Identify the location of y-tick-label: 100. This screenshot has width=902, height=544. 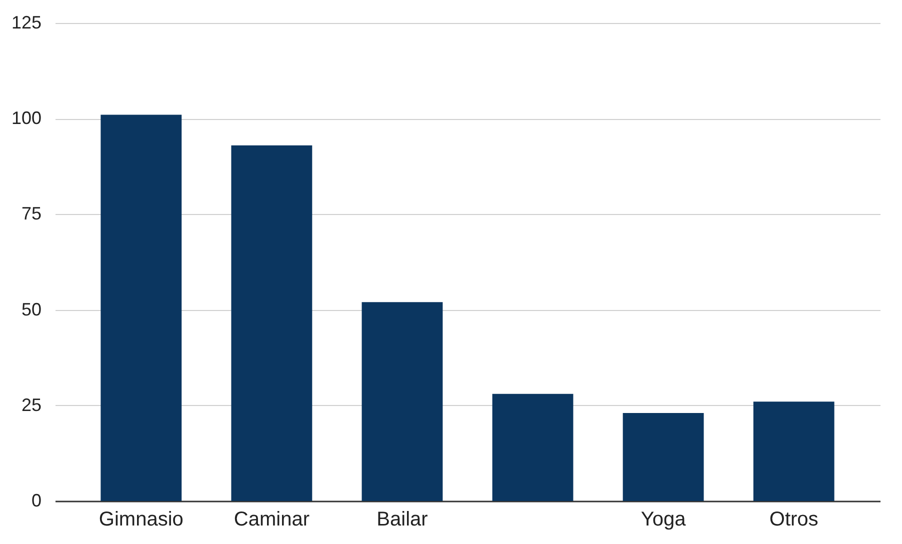
(26, 118).